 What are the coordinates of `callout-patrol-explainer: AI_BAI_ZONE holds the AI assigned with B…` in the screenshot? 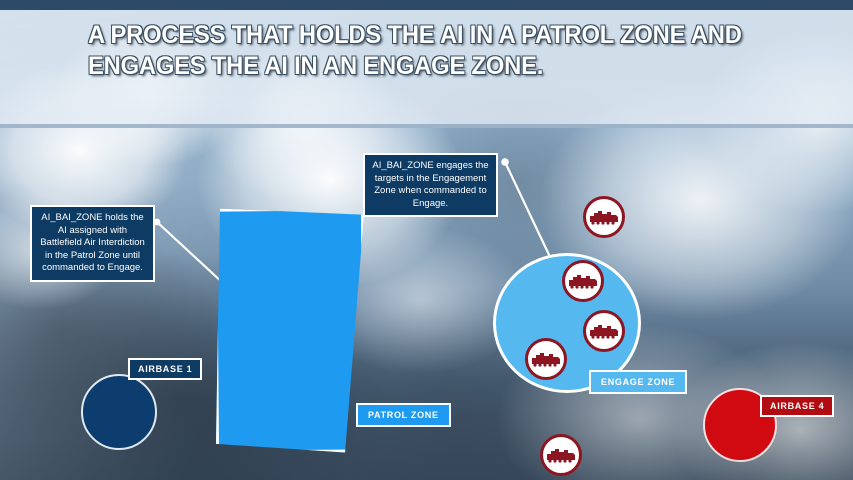 It's located at (92, 243).